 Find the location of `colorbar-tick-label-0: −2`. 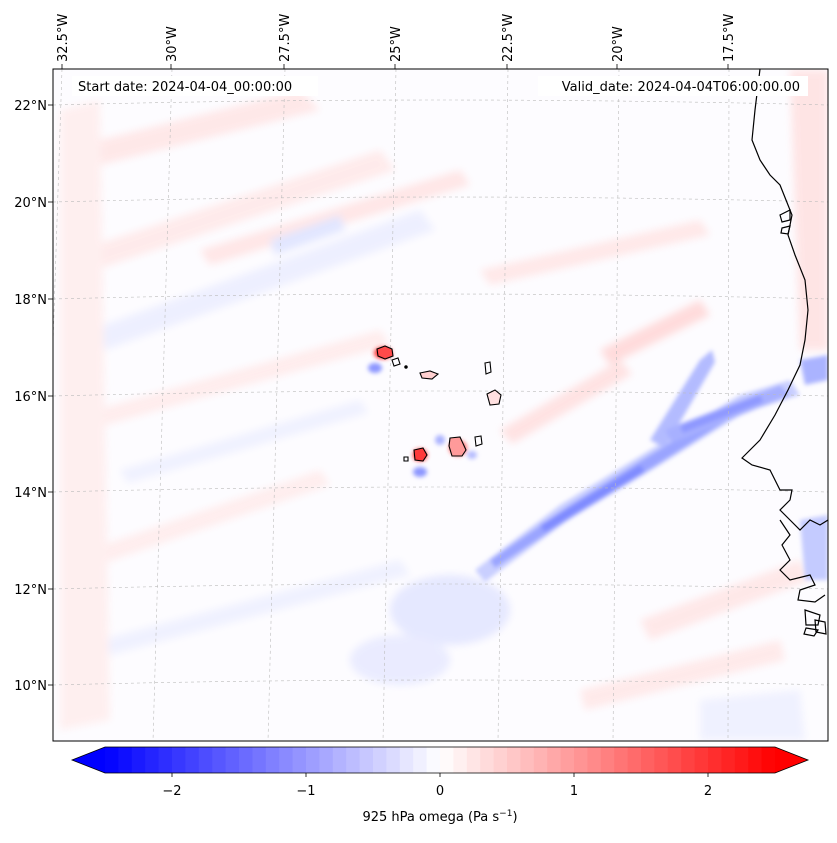

colorbar-tick-label-0: −2 is located at coordinates (171, 791).